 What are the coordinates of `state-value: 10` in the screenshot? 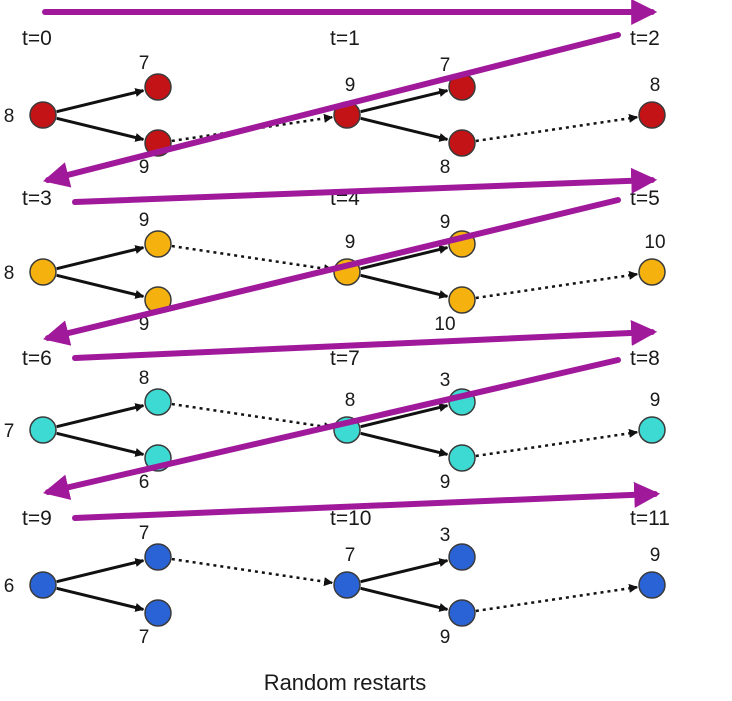 It's located at (654, 242).